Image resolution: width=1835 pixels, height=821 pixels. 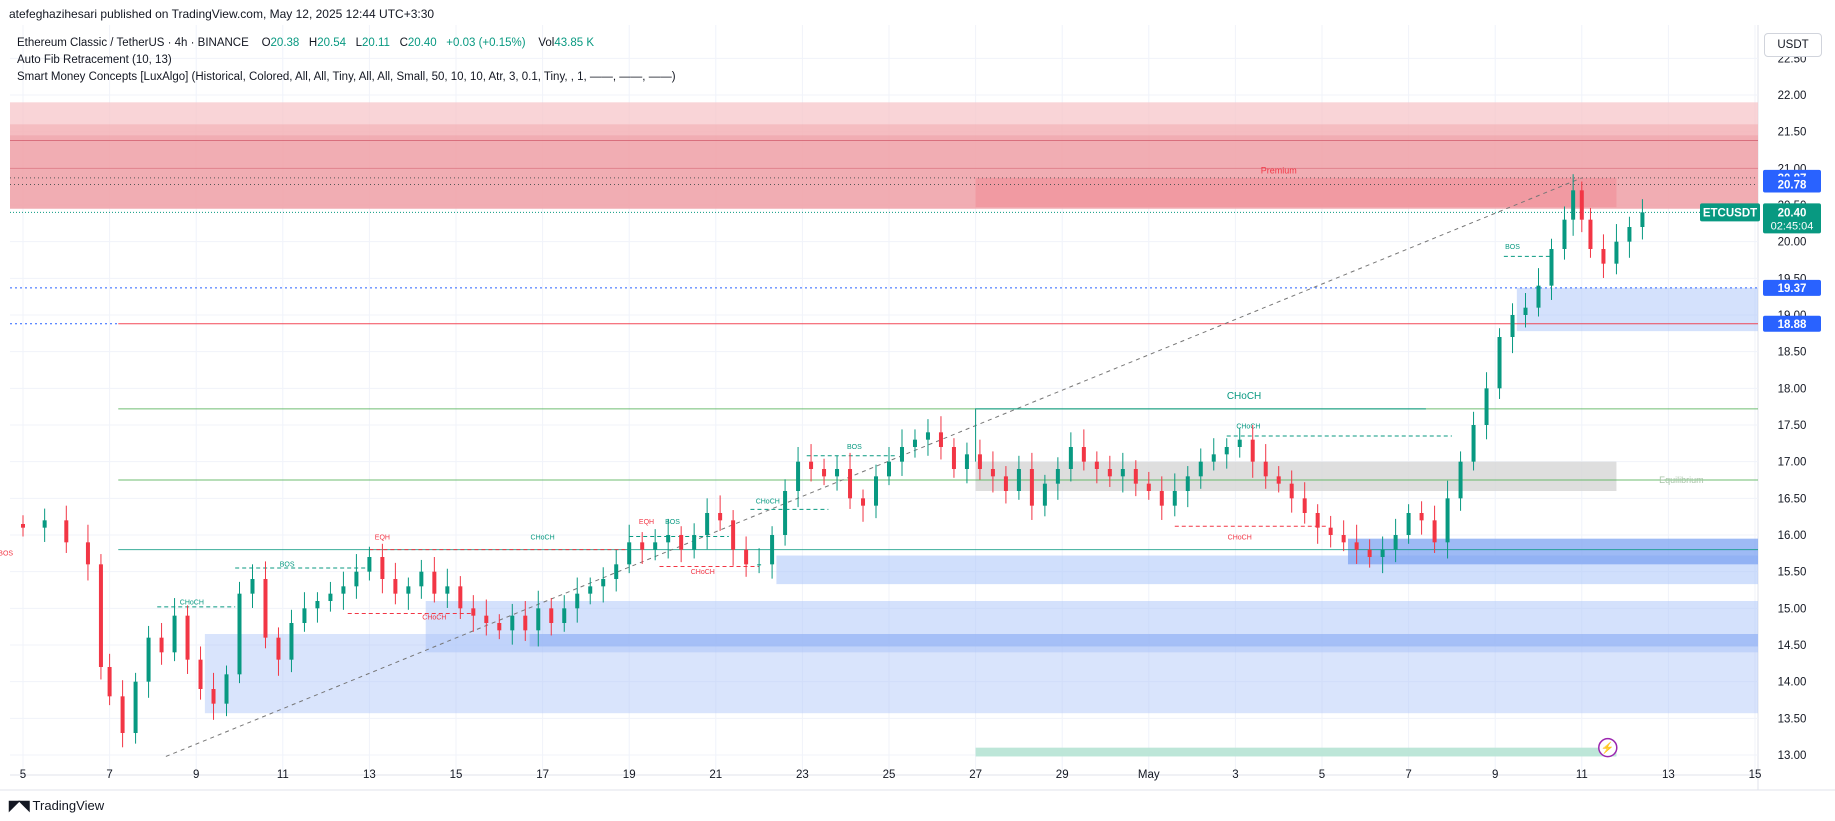 I want to click on currency-selector: USDT, so click(x=1793, y=45).